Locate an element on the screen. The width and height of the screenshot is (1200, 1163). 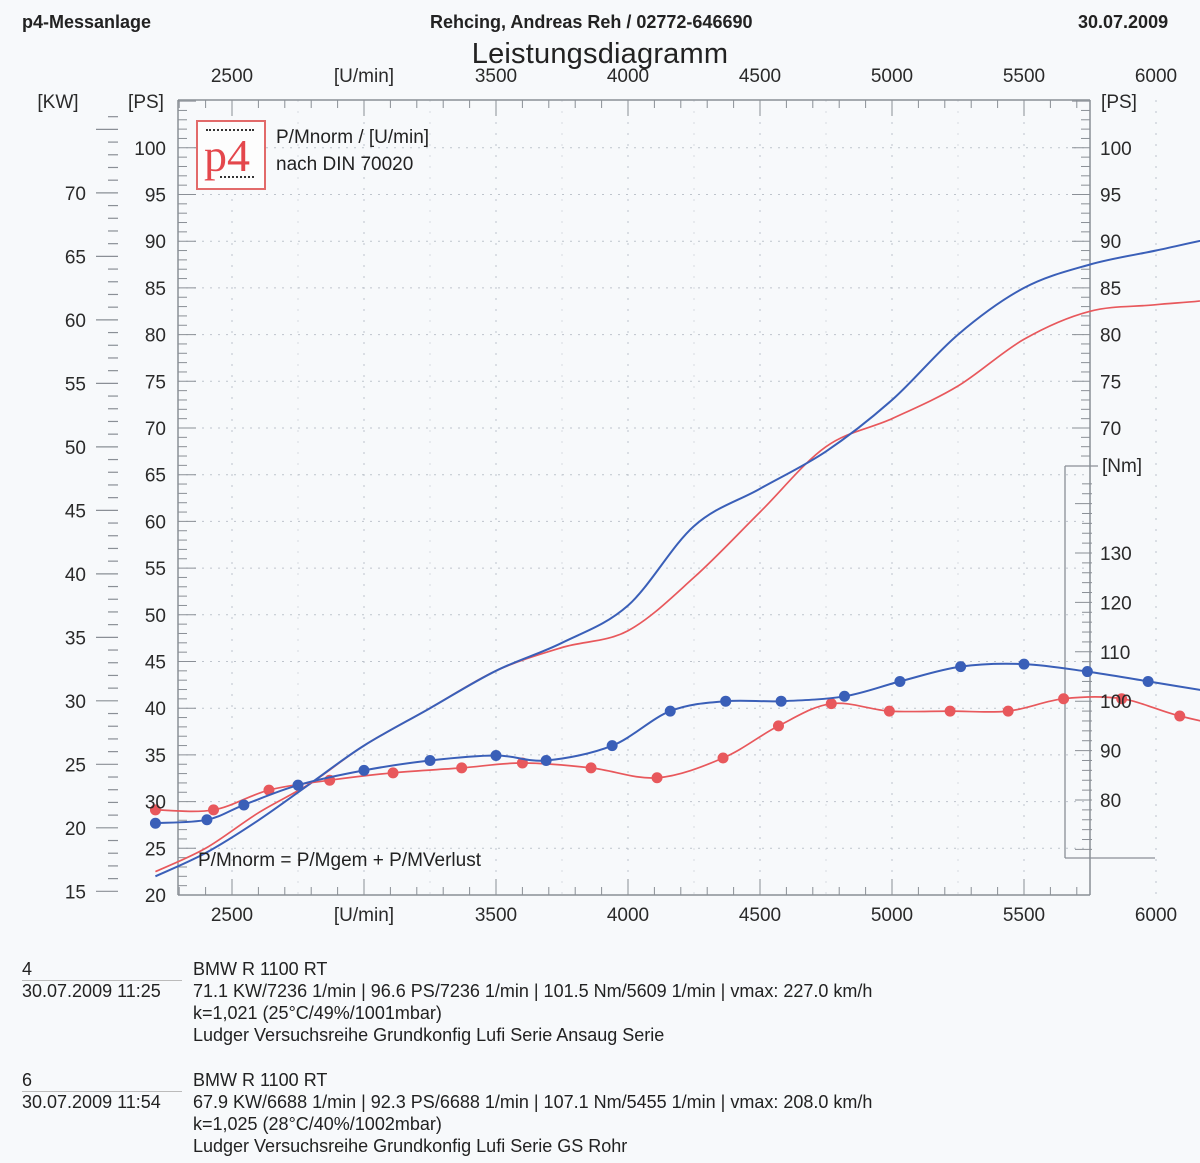
kw-tick-label: 65 is located at coordinates (75, 257).